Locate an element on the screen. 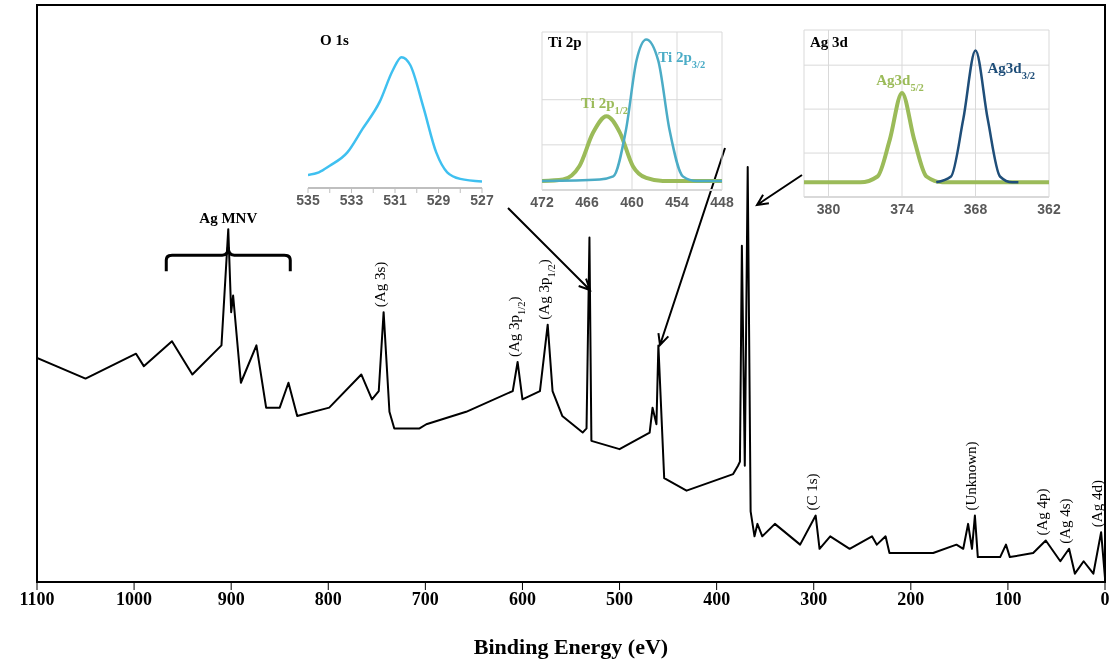 The image size is (1115, 668). x-tick-label: 200 is located at coordinates (911, 598).